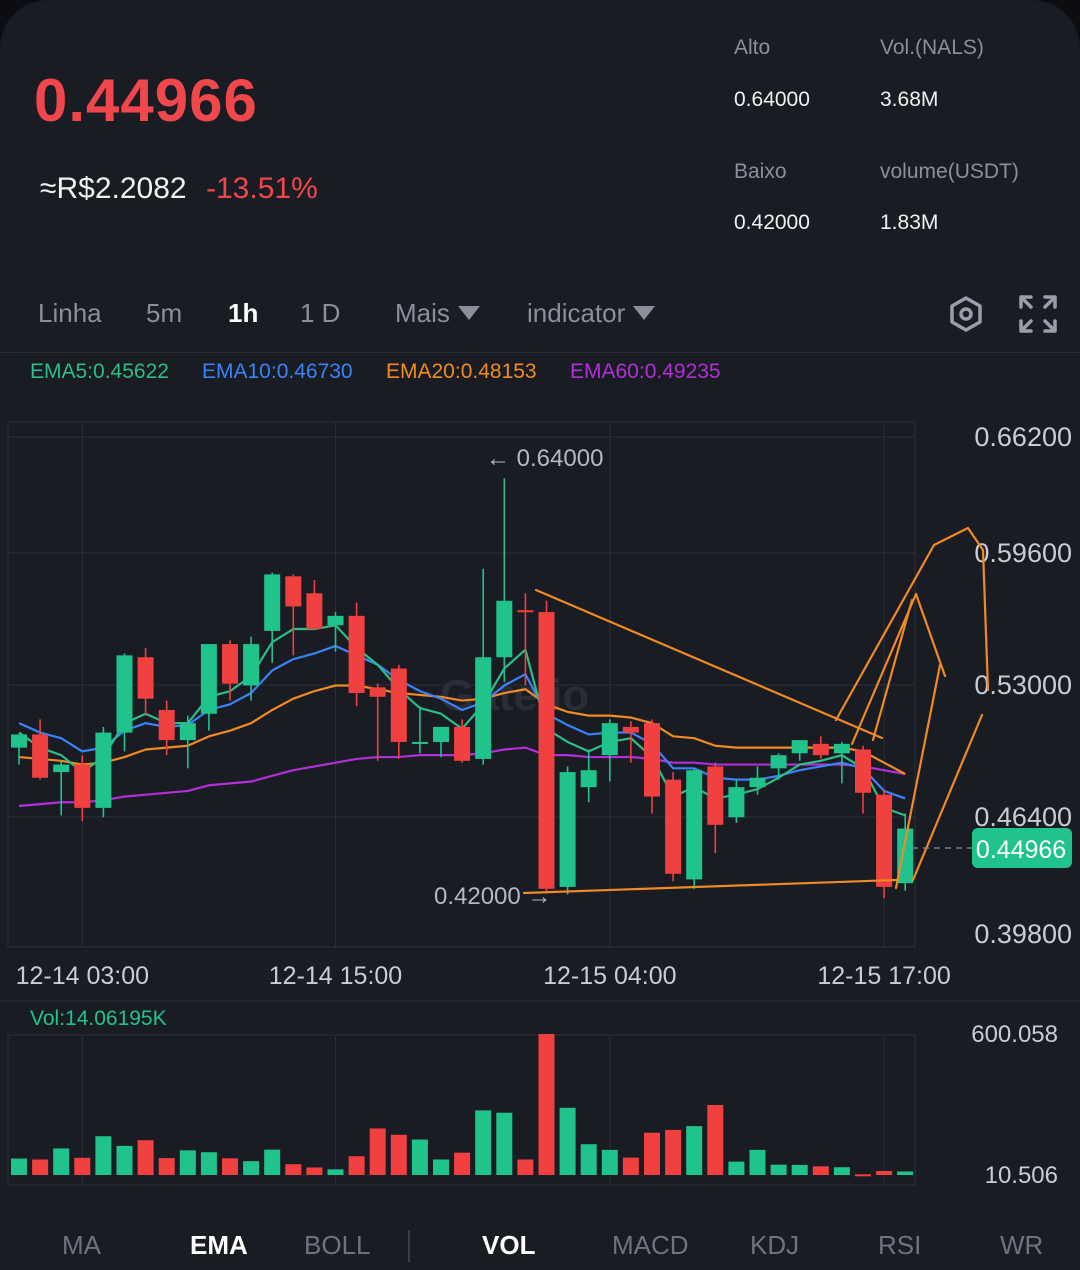  What do you see at coordinates (1023, 817) in the screenshot?
I see `y-axis-tick-label: 0.46400` at bounding box center [1023, 817].